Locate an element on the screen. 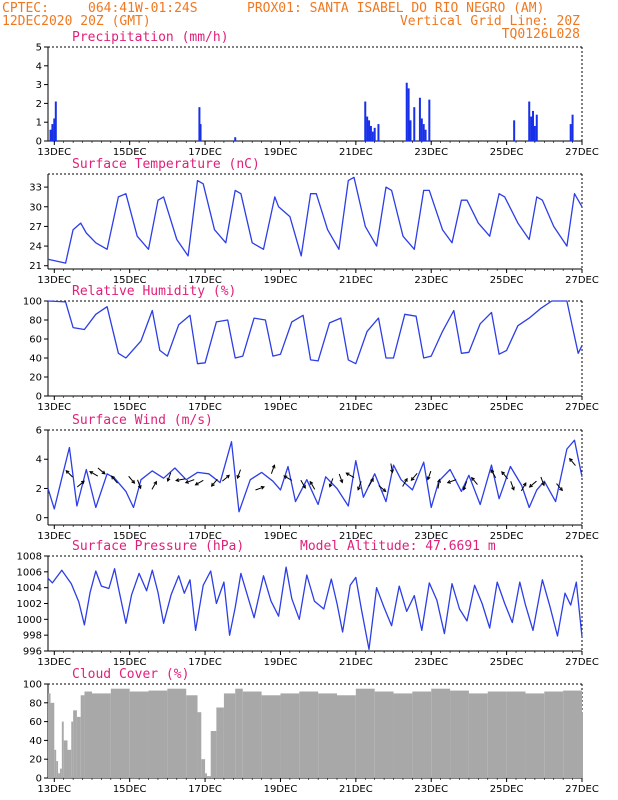 The width and height of the screenshot is (618, 800). y-tick-label: 100 is located at coordinates (32, 685).